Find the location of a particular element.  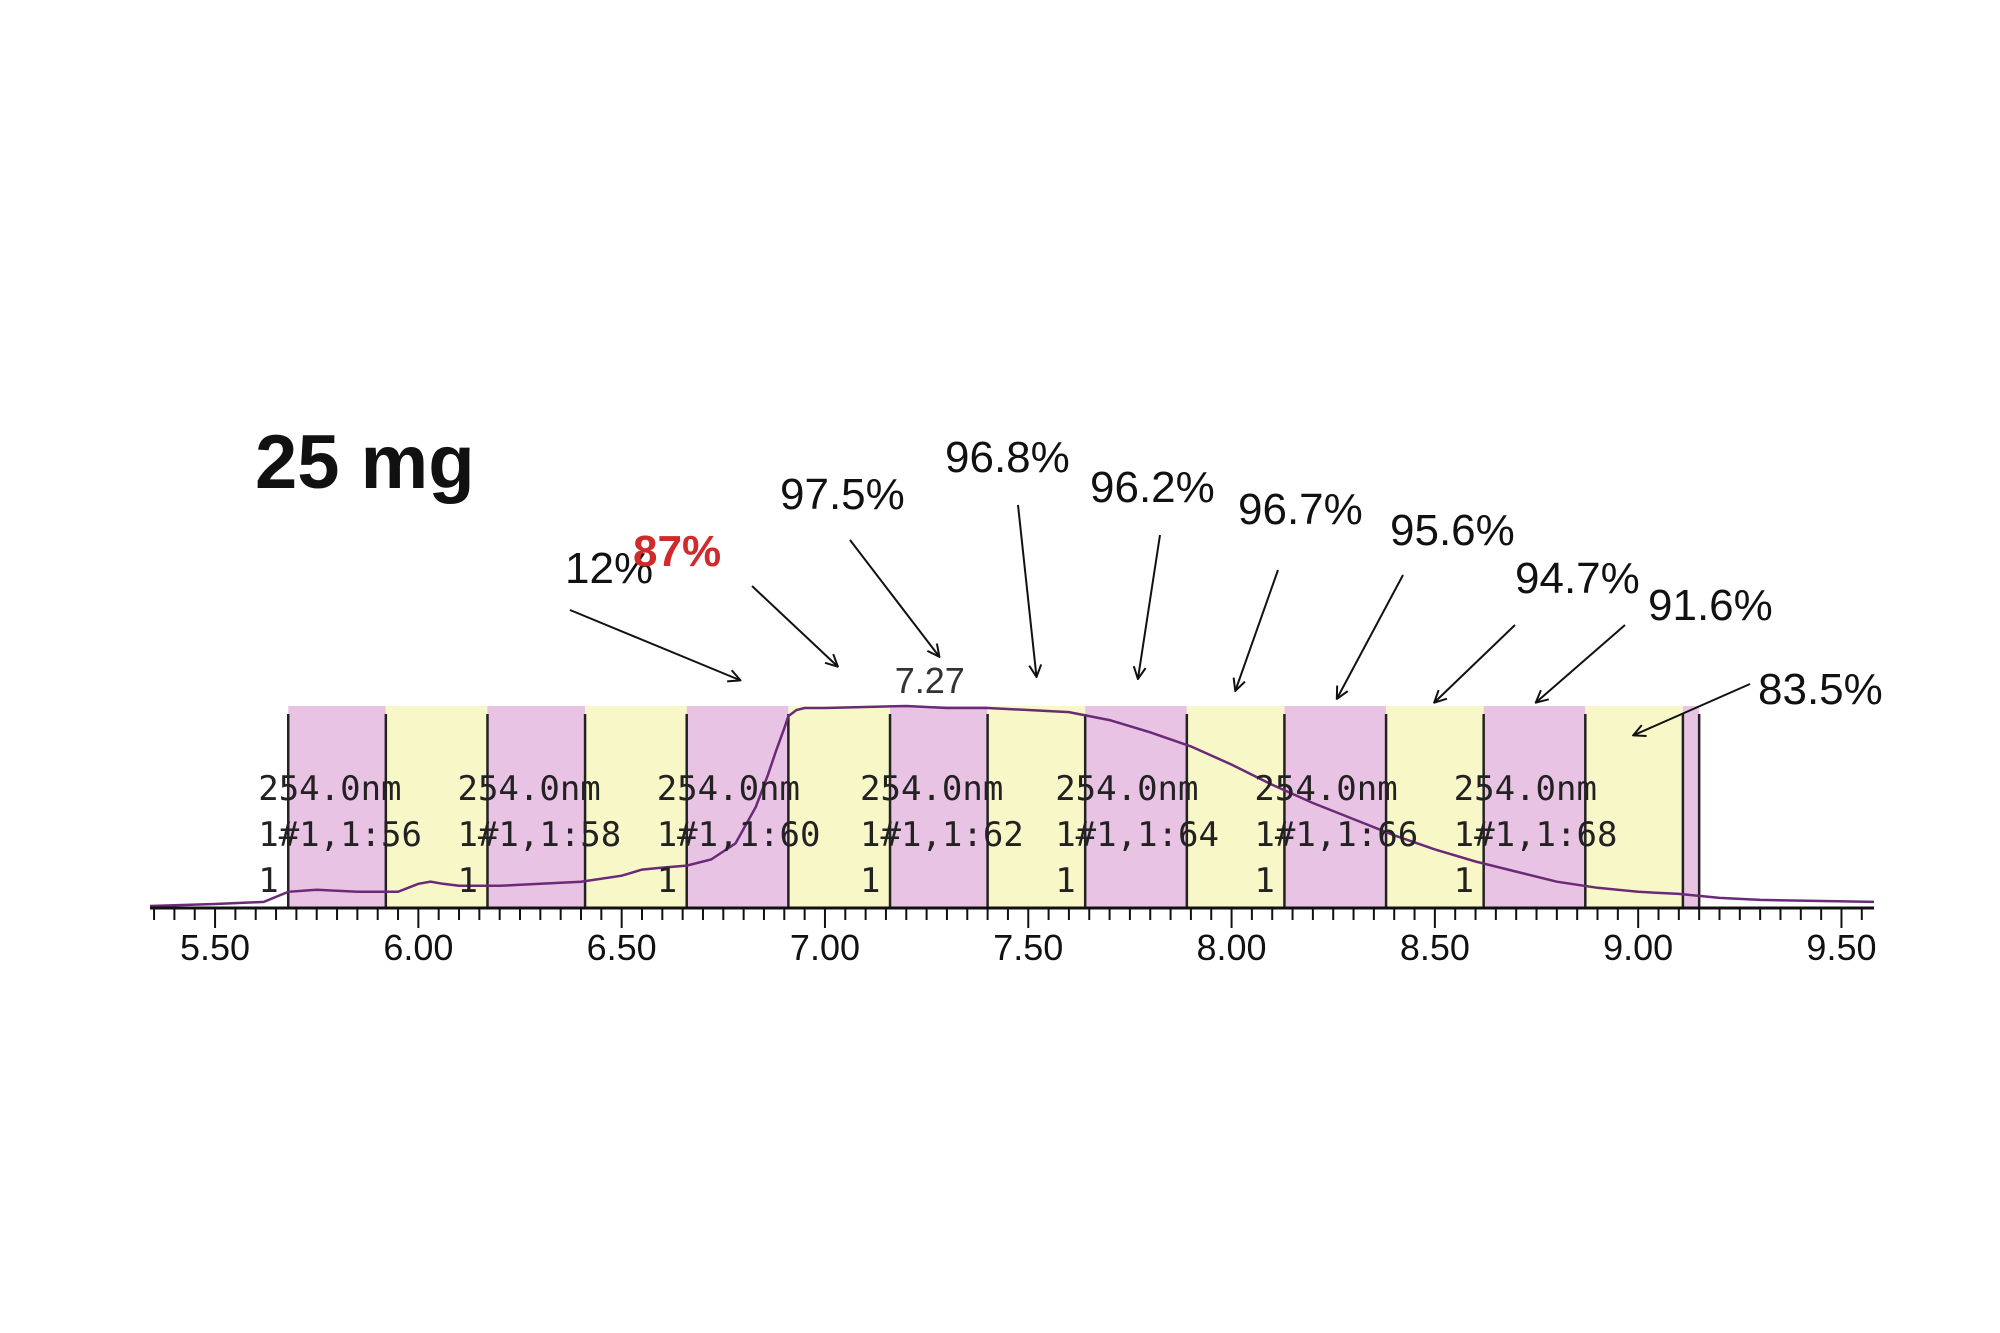

fraction-label-7-line-2: 1#1,1:68 is located at coordinates (1536, 835).